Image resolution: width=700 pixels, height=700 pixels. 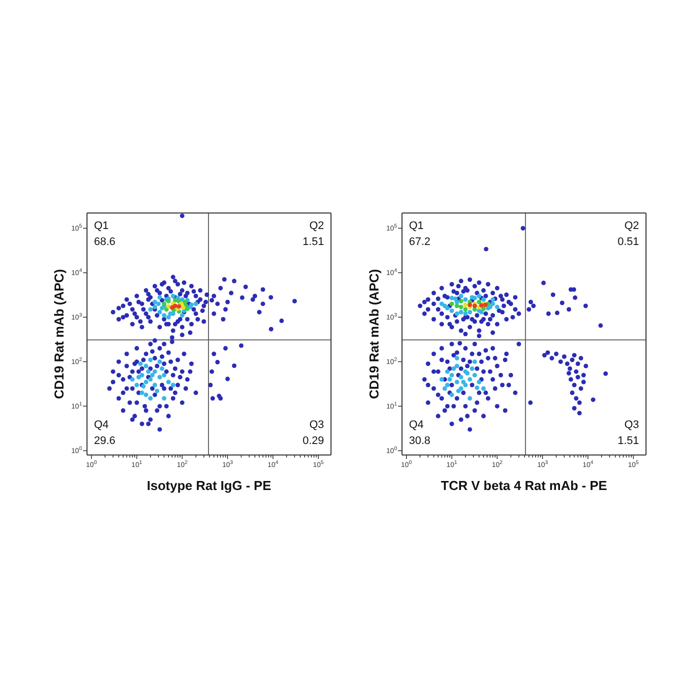 I want to click on annotation: 0.51, so click(x=628, y=242).